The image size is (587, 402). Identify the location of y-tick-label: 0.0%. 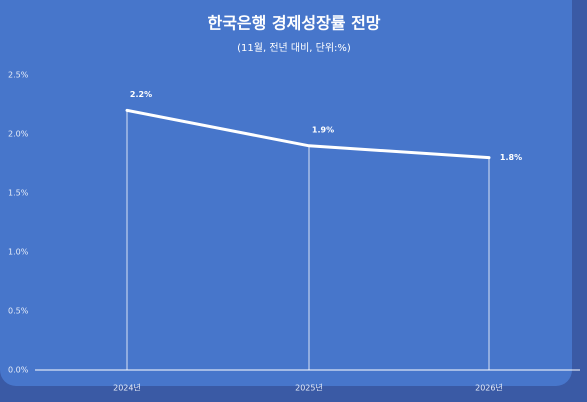
(18, 370).